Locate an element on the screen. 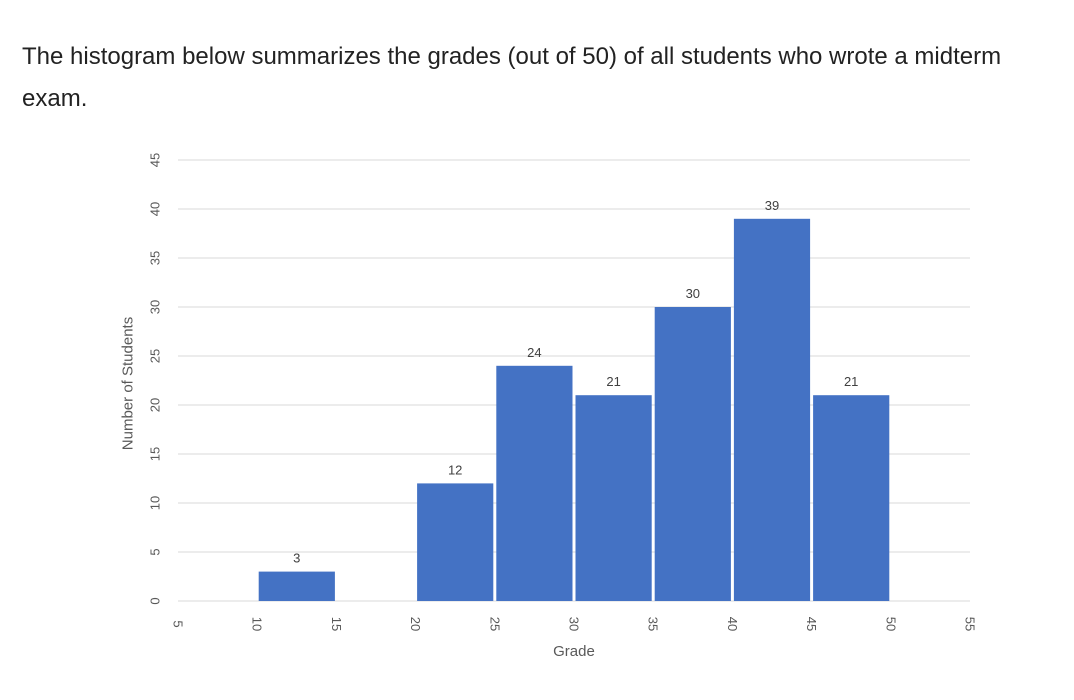 Image resolution: width=1074 pixels, height=700 pixels. x-tick-label: 30 is located at coordinates (574, 624).